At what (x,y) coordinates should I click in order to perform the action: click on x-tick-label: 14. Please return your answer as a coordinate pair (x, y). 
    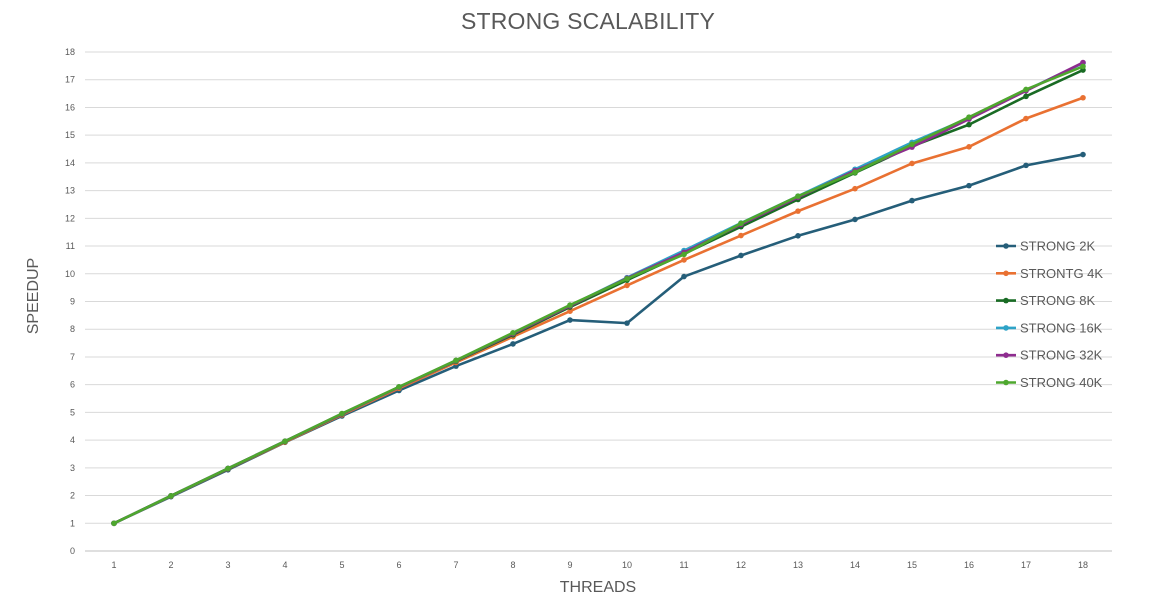
    Looking at the image, I should click on (855, 565).